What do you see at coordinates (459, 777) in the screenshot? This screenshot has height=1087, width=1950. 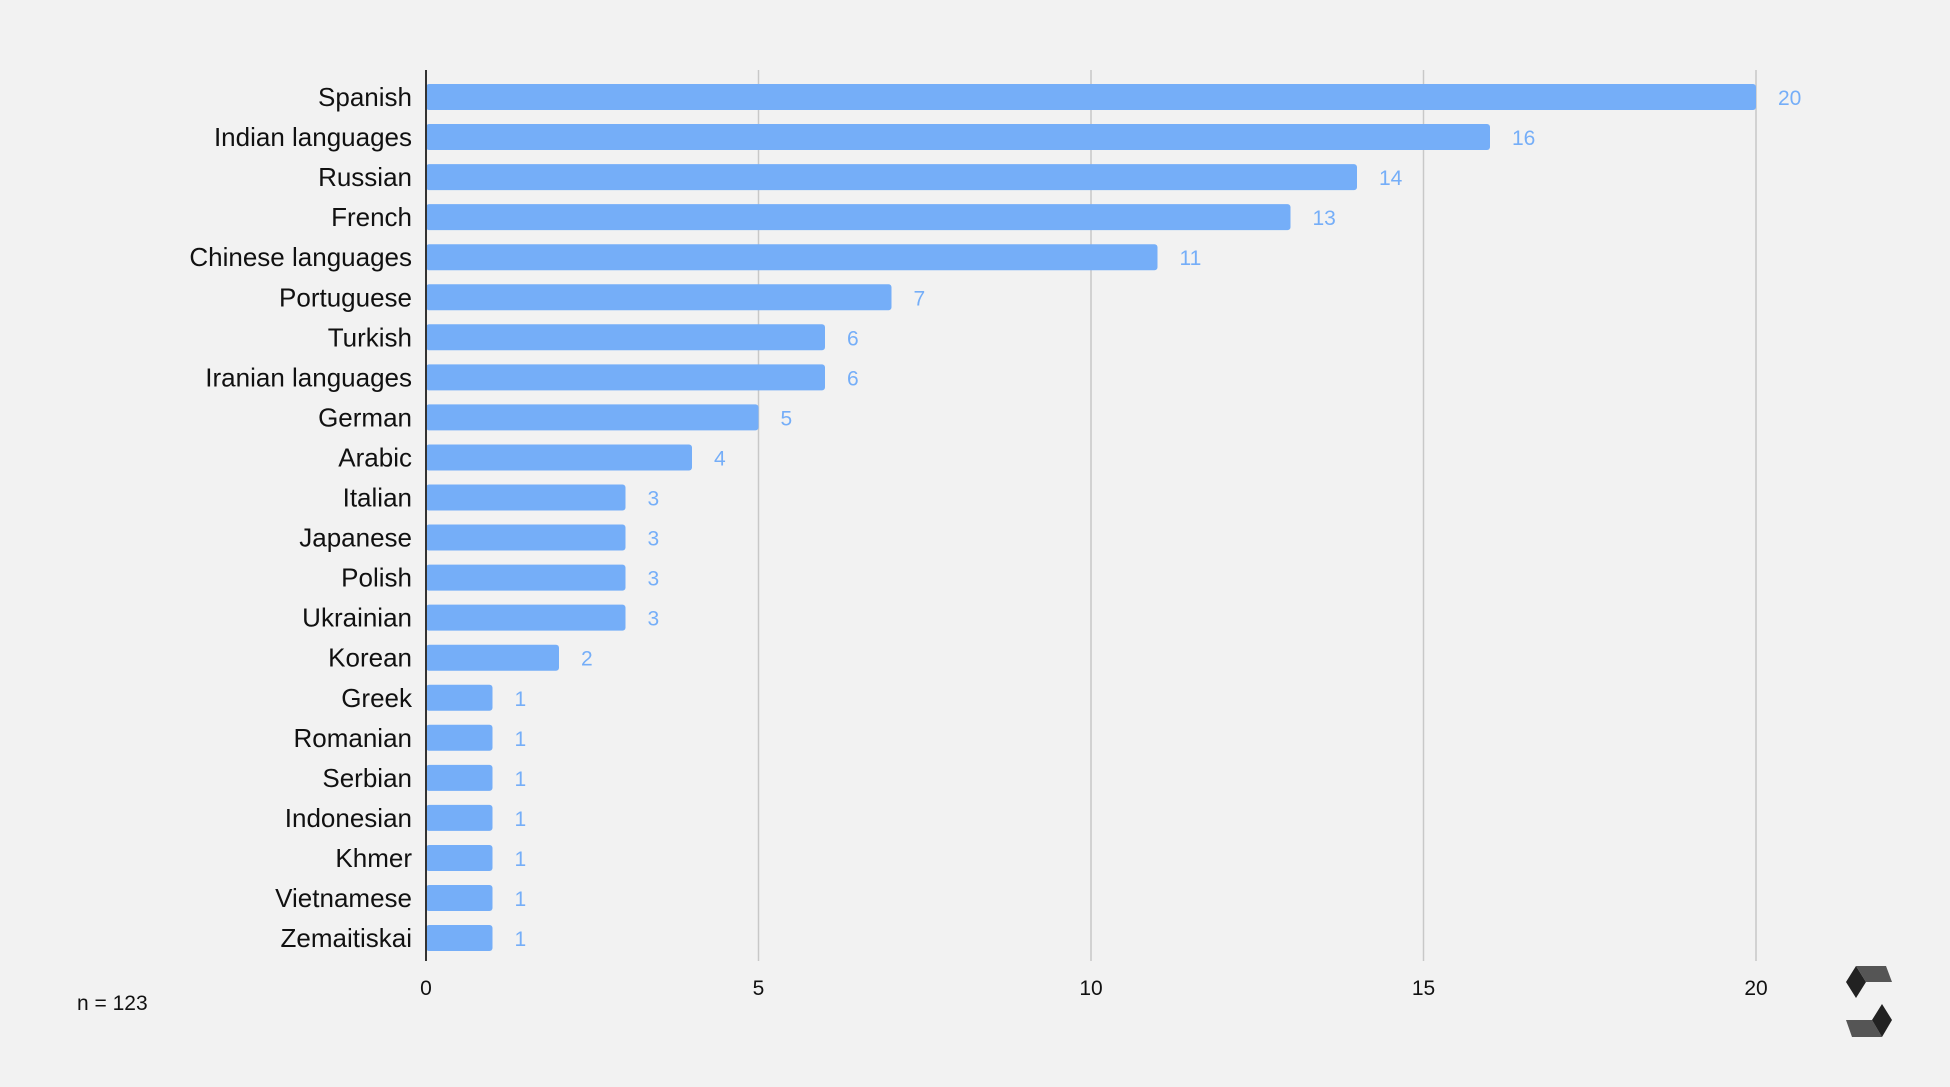 I see `bar-serbian` at bounding box center [459, 777].